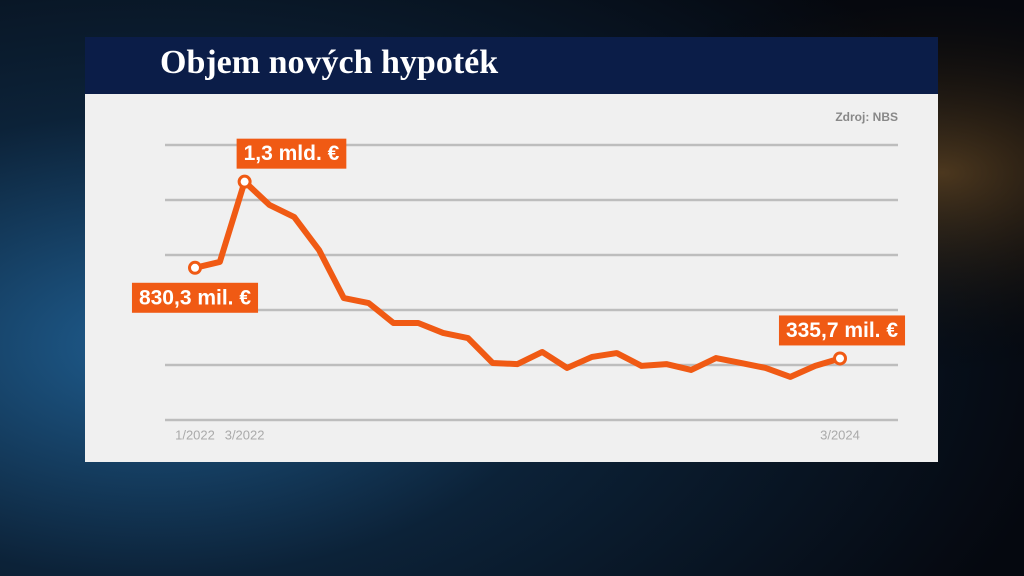 This screenshot has height=576, width=1024. Describe the element at coordinates (866, 117) in the screenshot. I see `source: Zdroj: NBS` at that location.